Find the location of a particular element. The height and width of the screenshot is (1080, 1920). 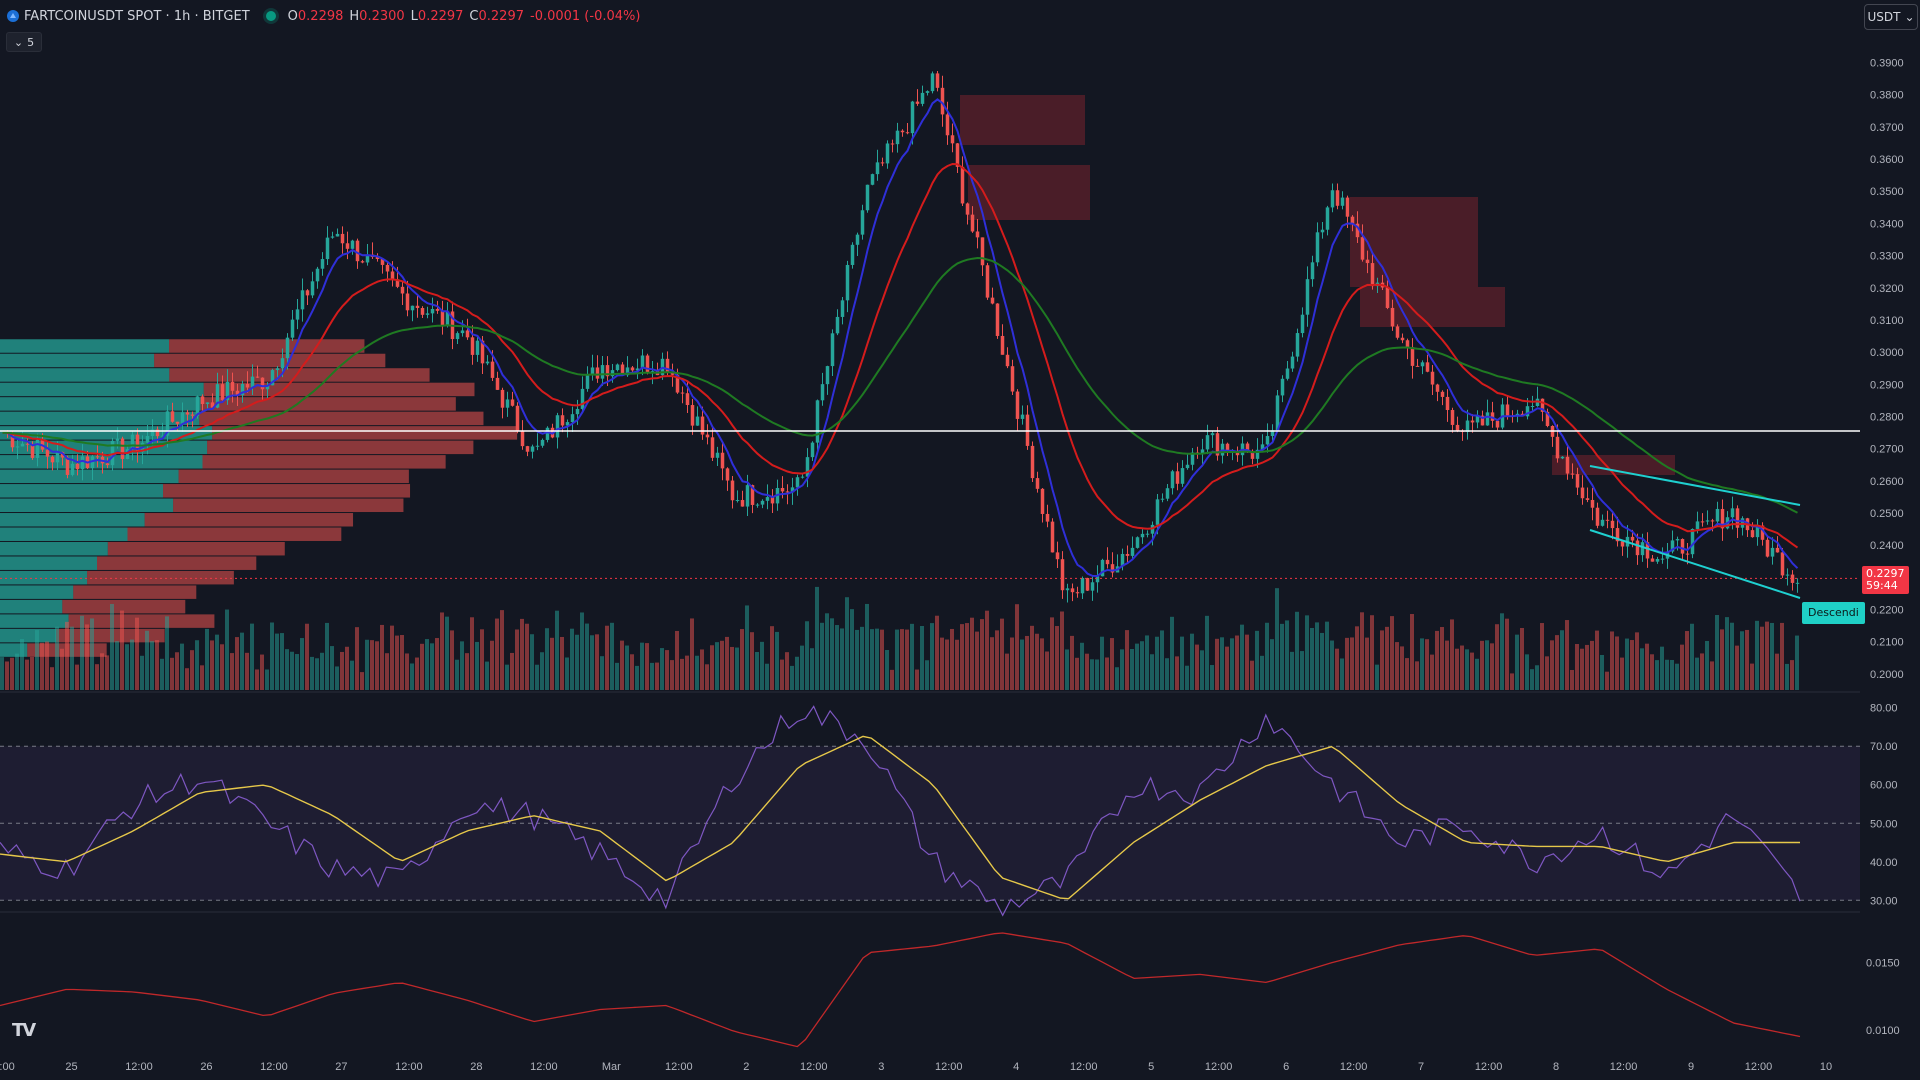

rsi-axis-label: 60.00 is located at coordinates (1884, 786).